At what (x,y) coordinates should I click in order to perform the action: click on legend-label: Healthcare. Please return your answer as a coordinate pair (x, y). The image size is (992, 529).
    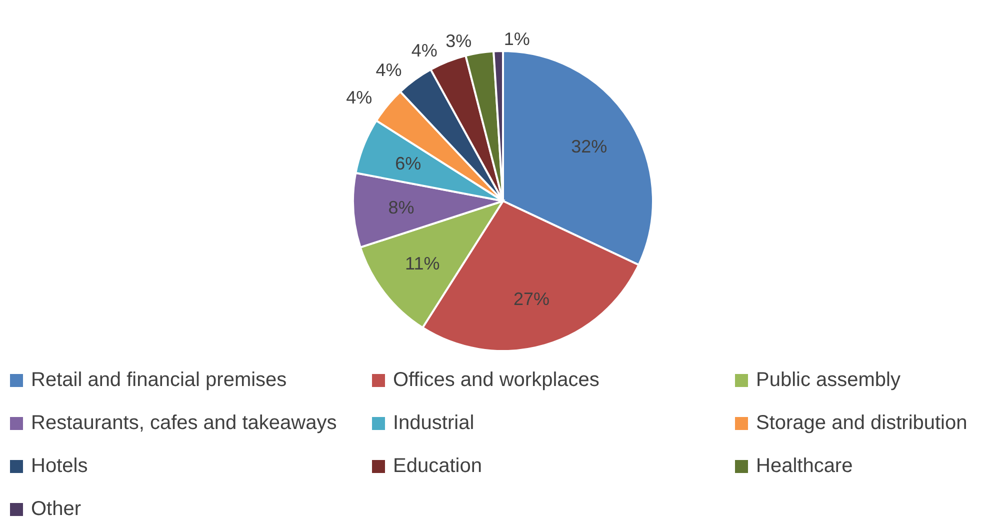
    Looking at the image, I should click on (804, 466).